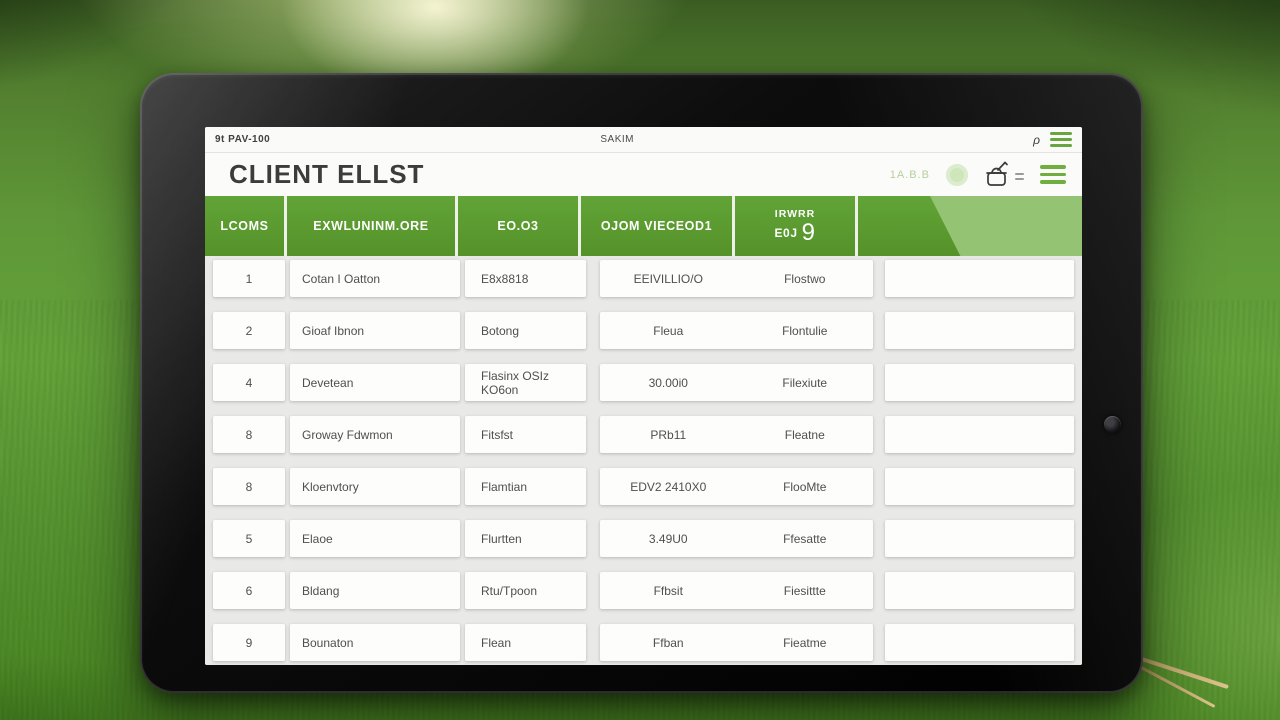  I want to click on client-name-cell: Kloenvtory, so click(375, 486).